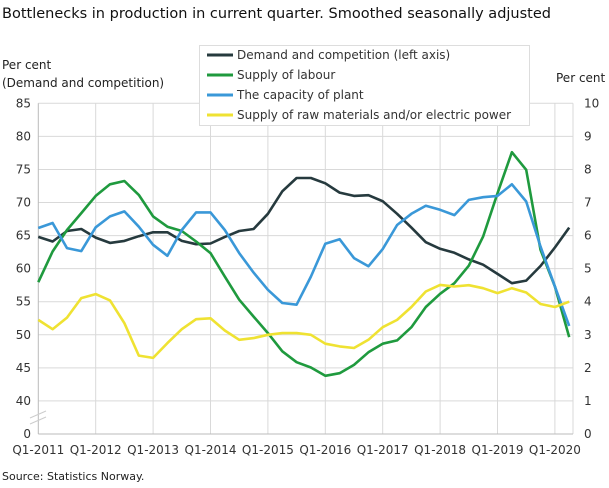  I want to click on y-left-label-line2: (Demand and competition), so click(83, 83).